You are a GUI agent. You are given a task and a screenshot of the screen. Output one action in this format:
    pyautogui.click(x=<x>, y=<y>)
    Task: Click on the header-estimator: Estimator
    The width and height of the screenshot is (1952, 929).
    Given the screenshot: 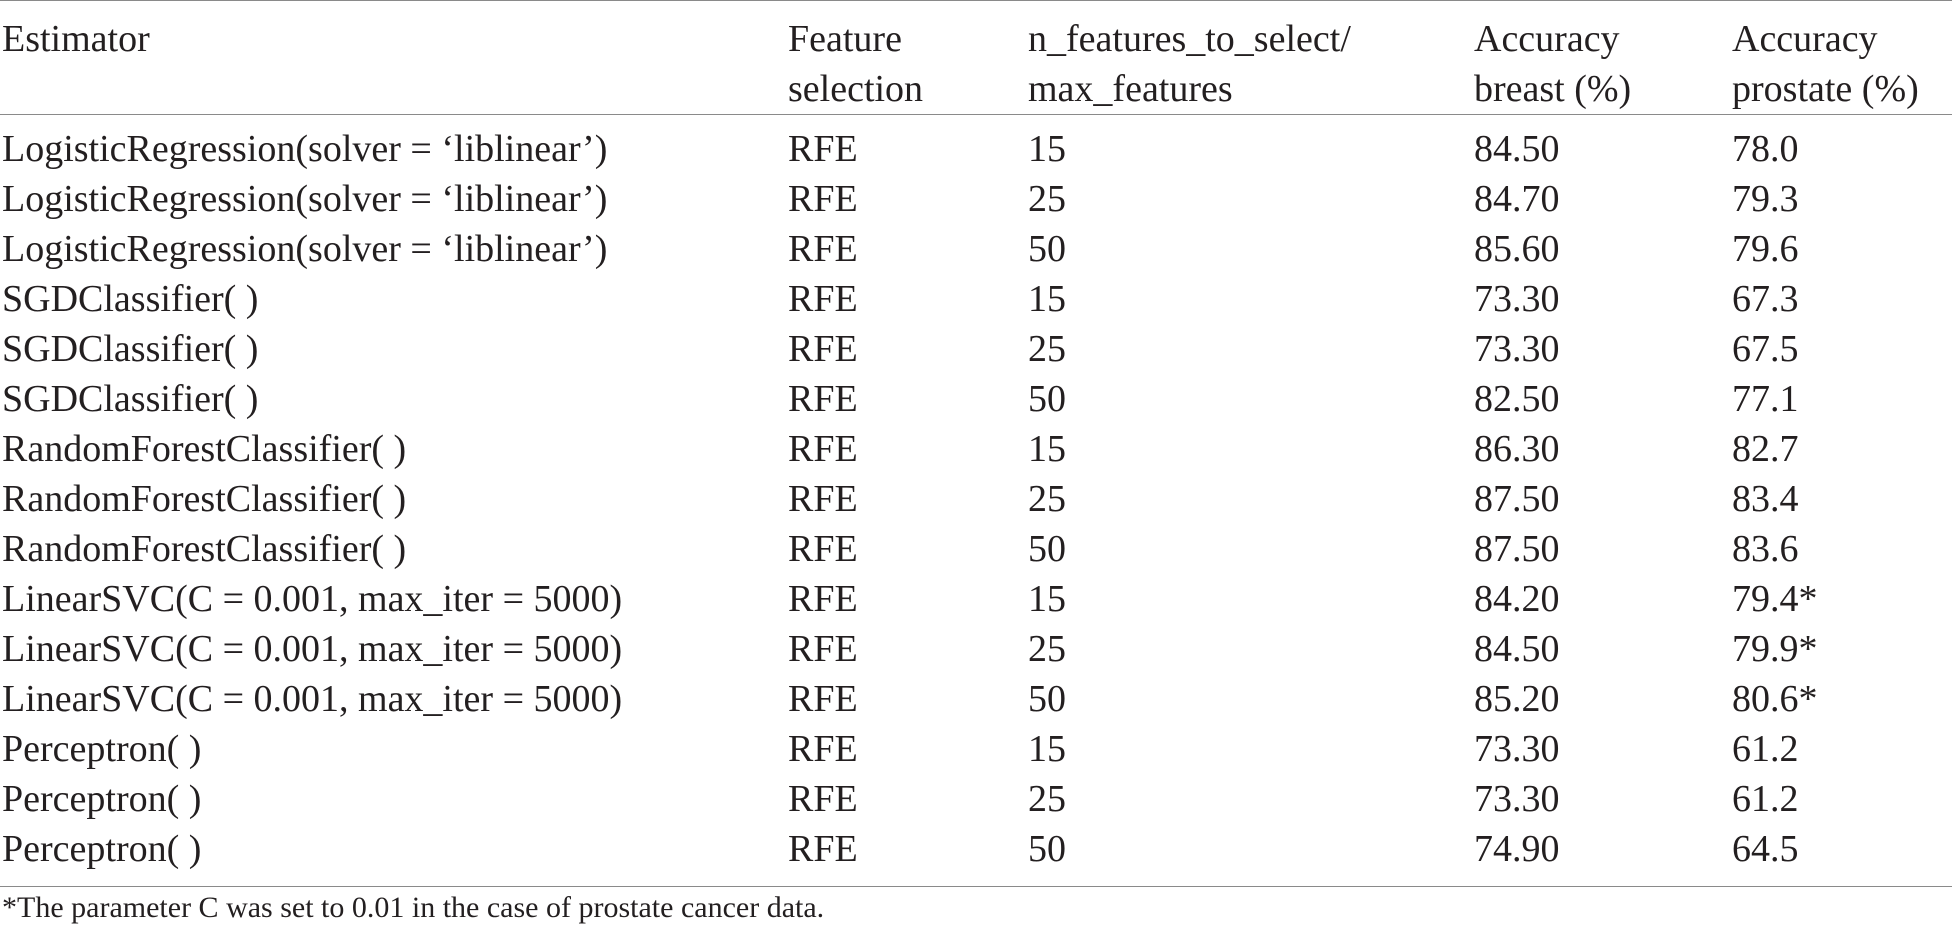 What is the action you would take?
    pyautogui.click(x=76, y=39)
    